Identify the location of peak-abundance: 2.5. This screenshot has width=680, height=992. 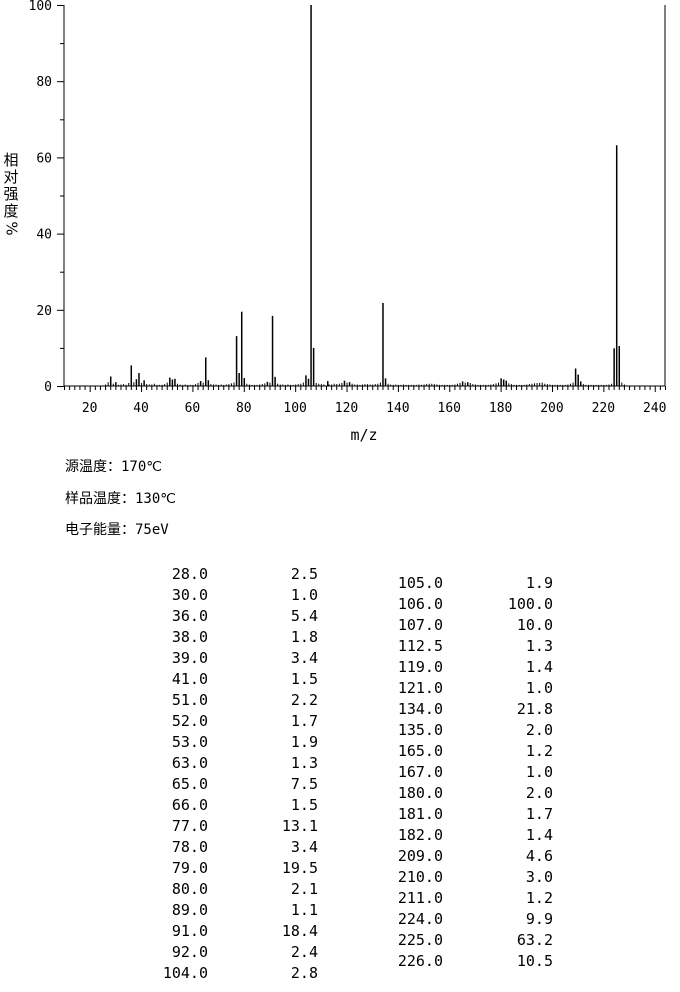
(304, 574).